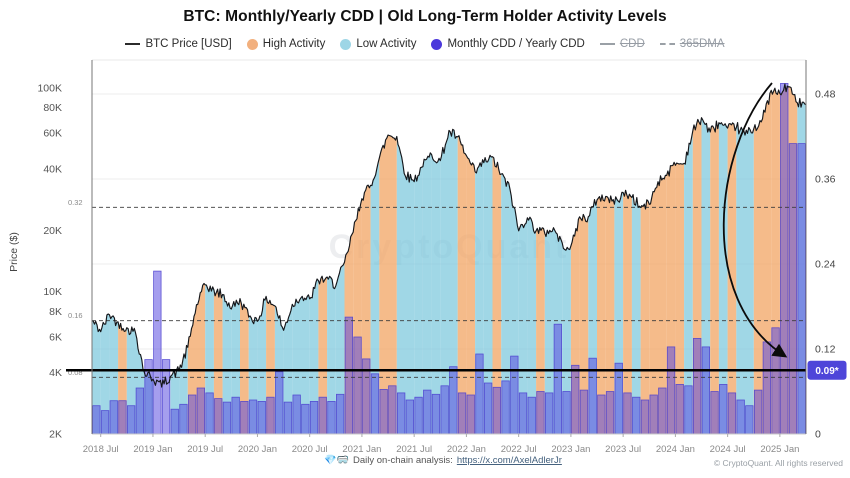 This screenshot has width=850, height=478. Describe the element at coordinates (75, 202) in the screenshot. I see `level-label: 0.32` at that location.